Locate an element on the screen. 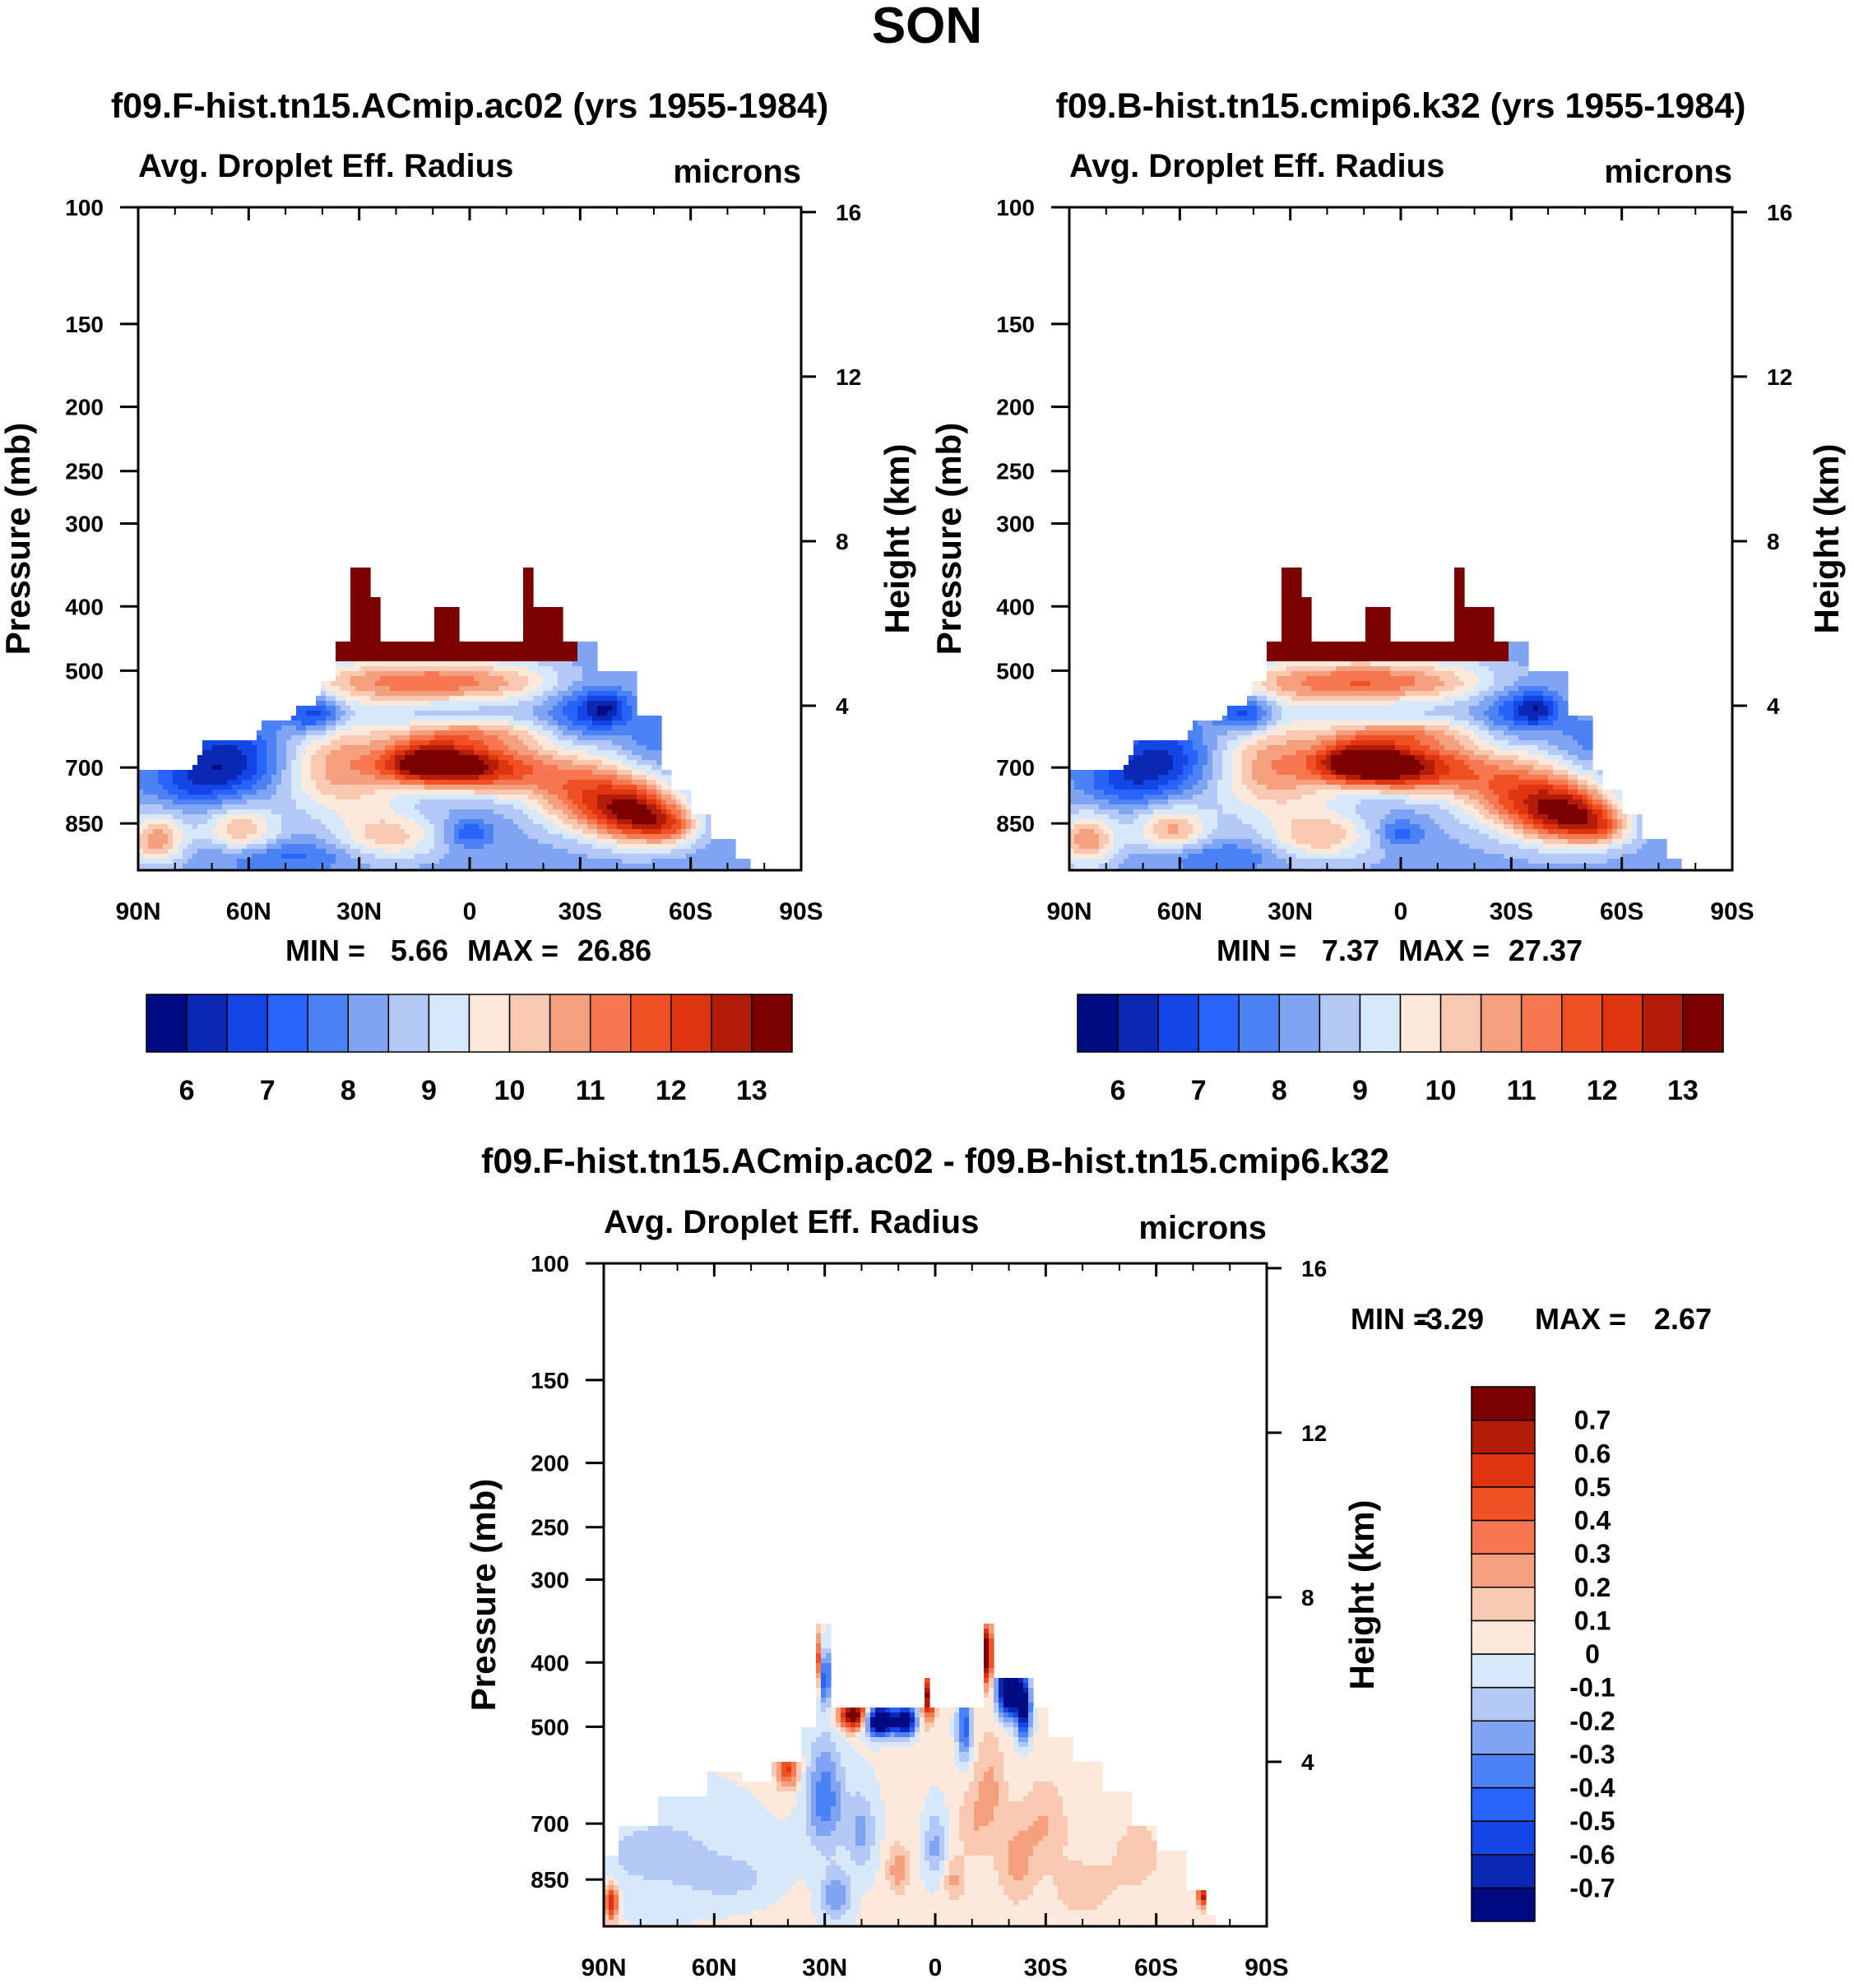 Image resolution: width=1854 pixels, height=1988 pixels. left-ytick-label: 150 is located at coordinates (84, 325).